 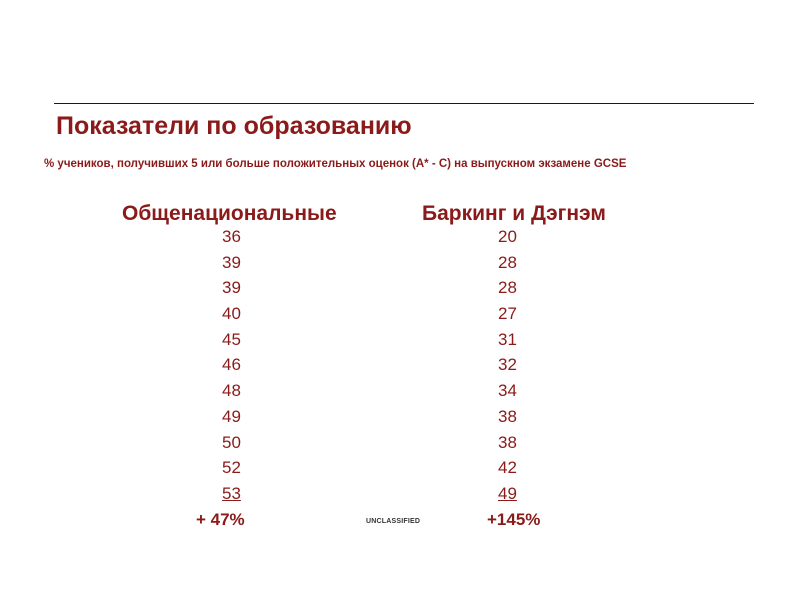 I want to click on value-cell: 42, so click(x=507, y=468).